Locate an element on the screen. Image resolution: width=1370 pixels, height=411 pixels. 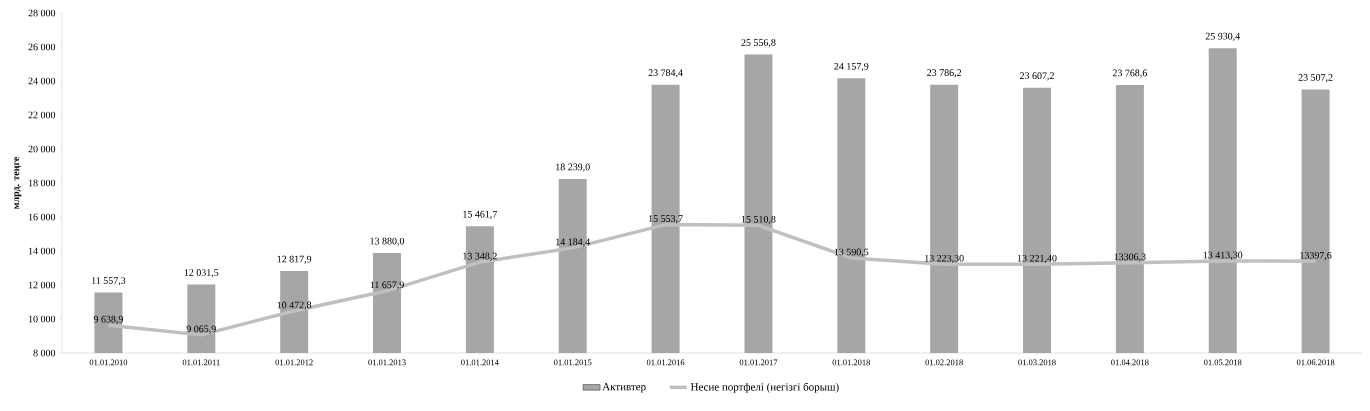
data-label: 18 239,0 is located at coordinates (573, 167).